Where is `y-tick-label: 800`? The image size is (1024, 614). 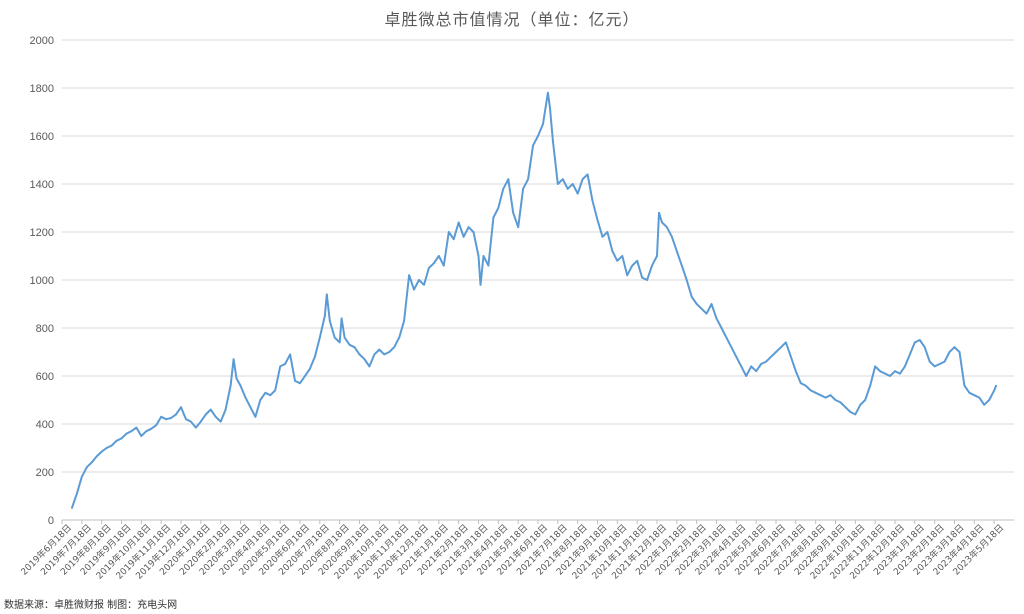
y-tick-label: 800 is located at coordinates (45, 329).